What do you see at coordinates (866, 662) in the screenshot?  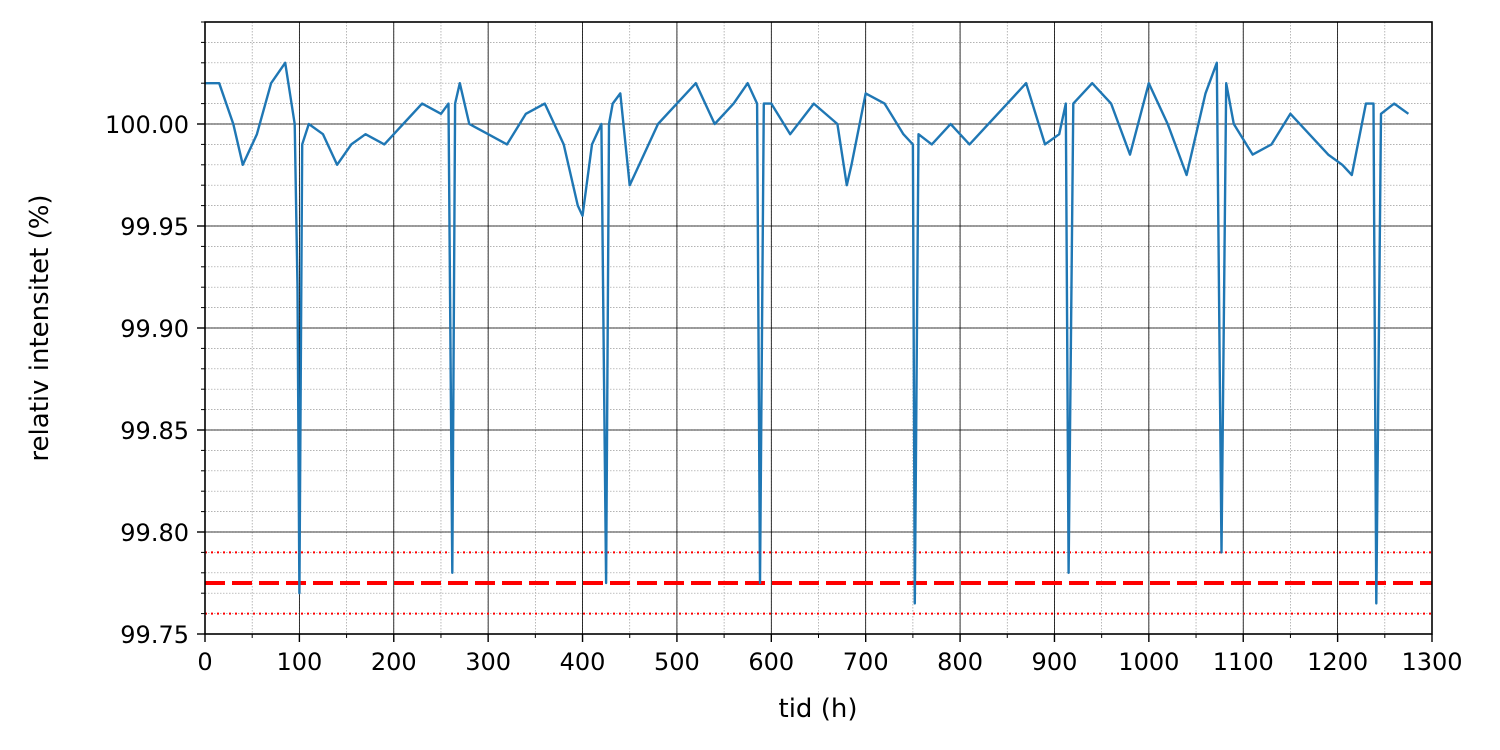 I see `x-tick-label: 700` at bounding box center [866, 662].